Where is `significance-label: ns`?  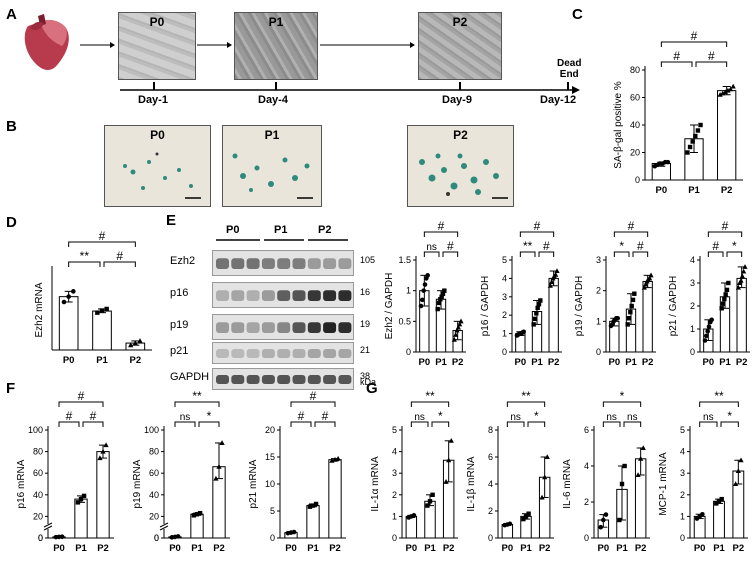 significance-label: ns is located at coordinates (708, 417).